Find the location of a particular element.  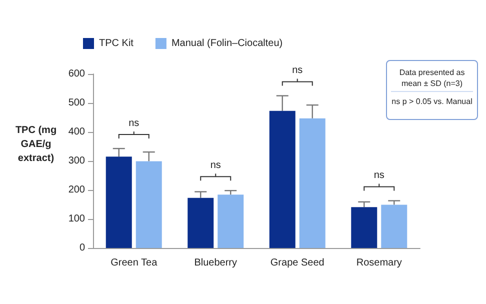

x-tick-label: Blueberry is located at coordinates (216, 263).